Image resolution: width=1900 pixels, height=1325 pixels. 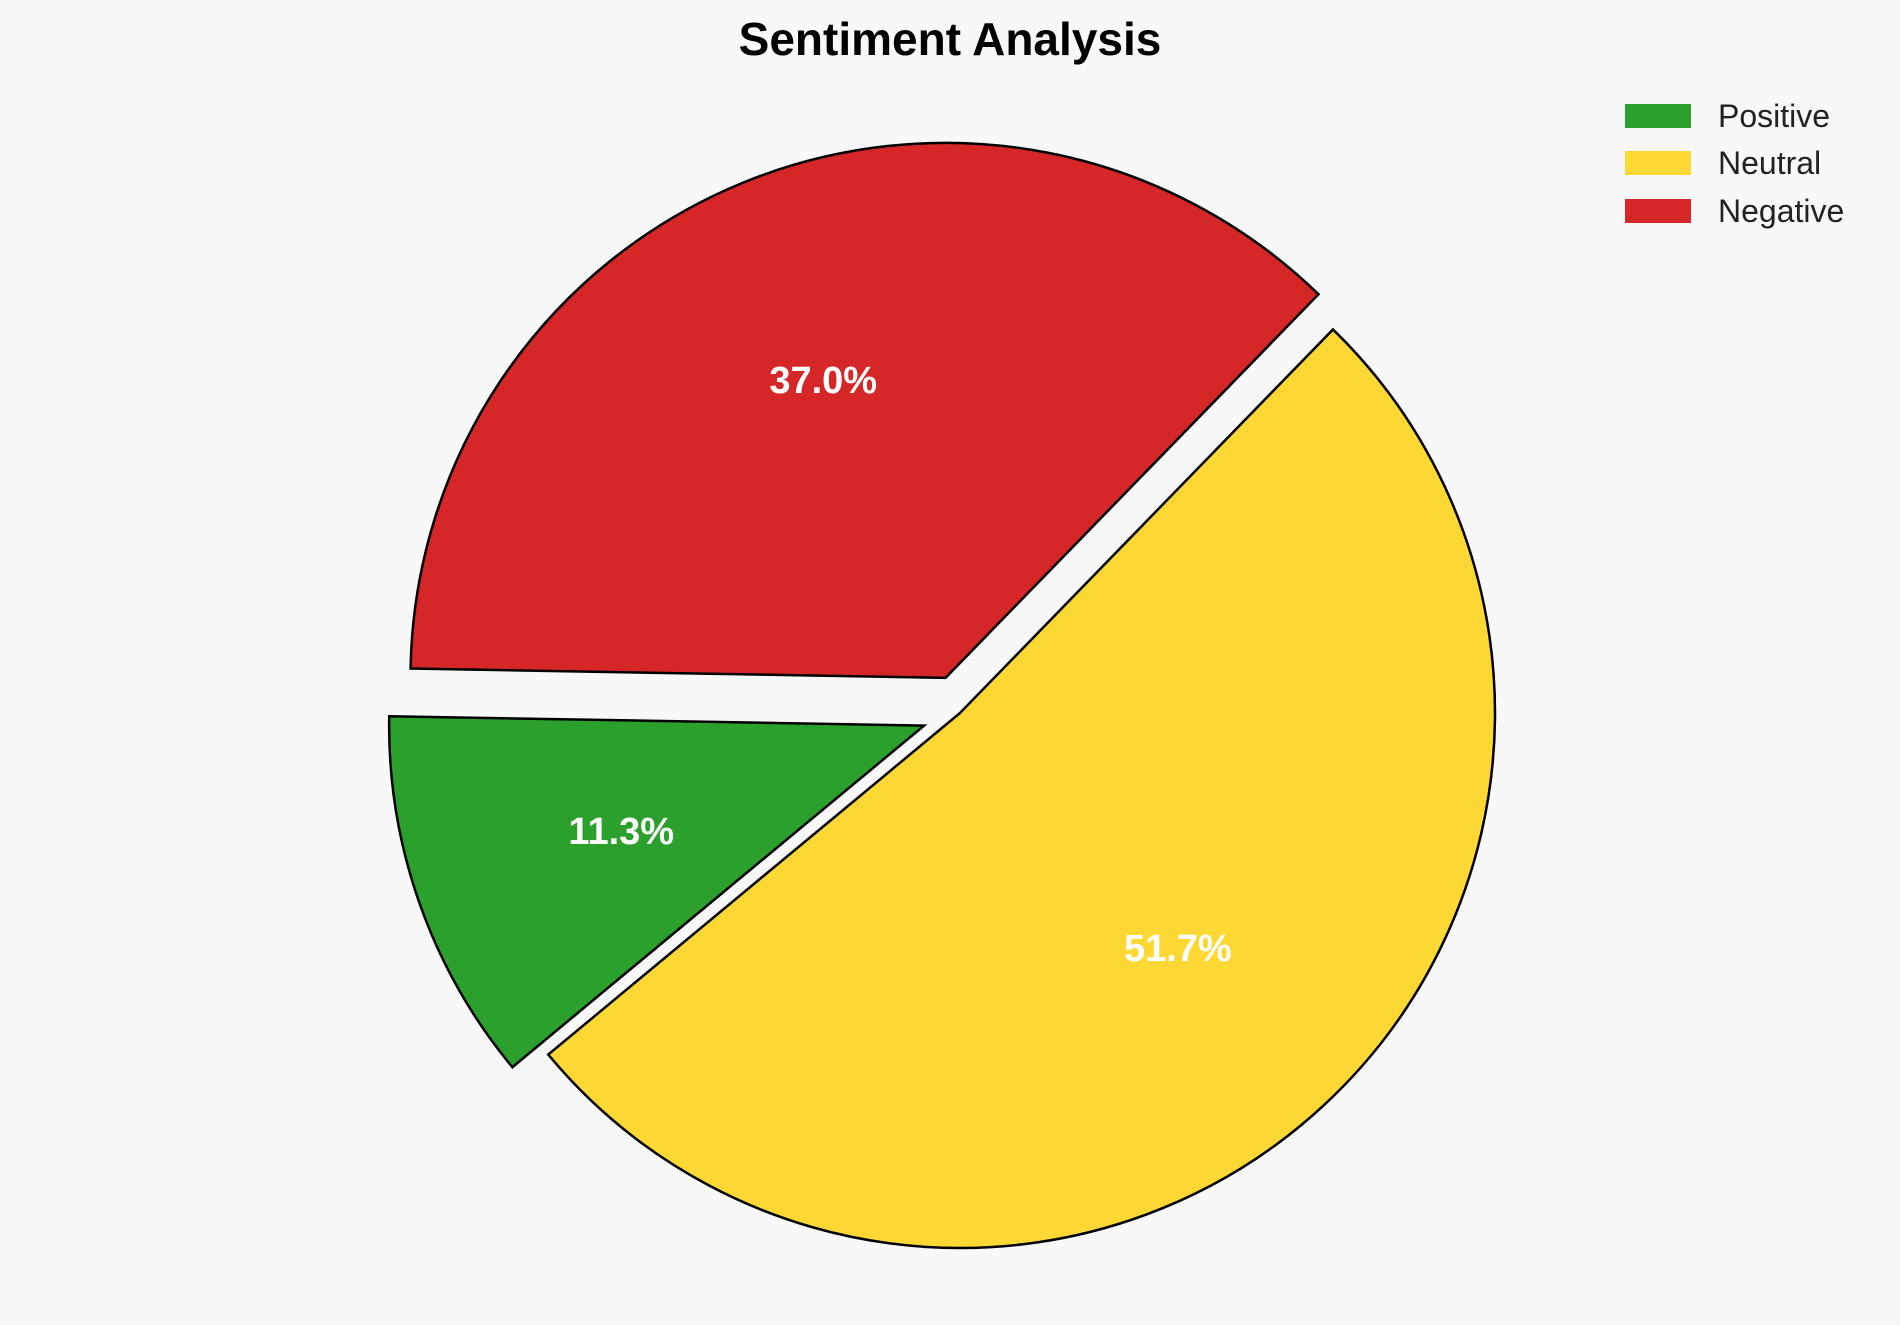 What do you see at coordinates (823, 381) in the screenshot?
I see `pie-label-negative: 37.0%` at bounding box center [823, 381].